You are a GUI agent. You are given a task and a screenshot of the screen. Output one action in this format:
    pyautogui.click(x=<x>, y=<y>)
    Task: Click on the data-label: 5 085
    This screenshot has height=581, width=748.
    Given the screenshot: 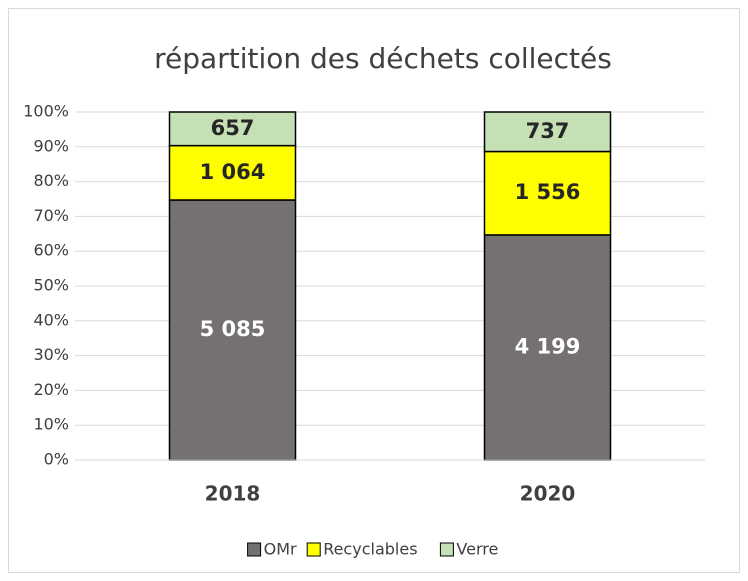 What is the action you would take?
    pyautogui.click(x=233, y=329)
    